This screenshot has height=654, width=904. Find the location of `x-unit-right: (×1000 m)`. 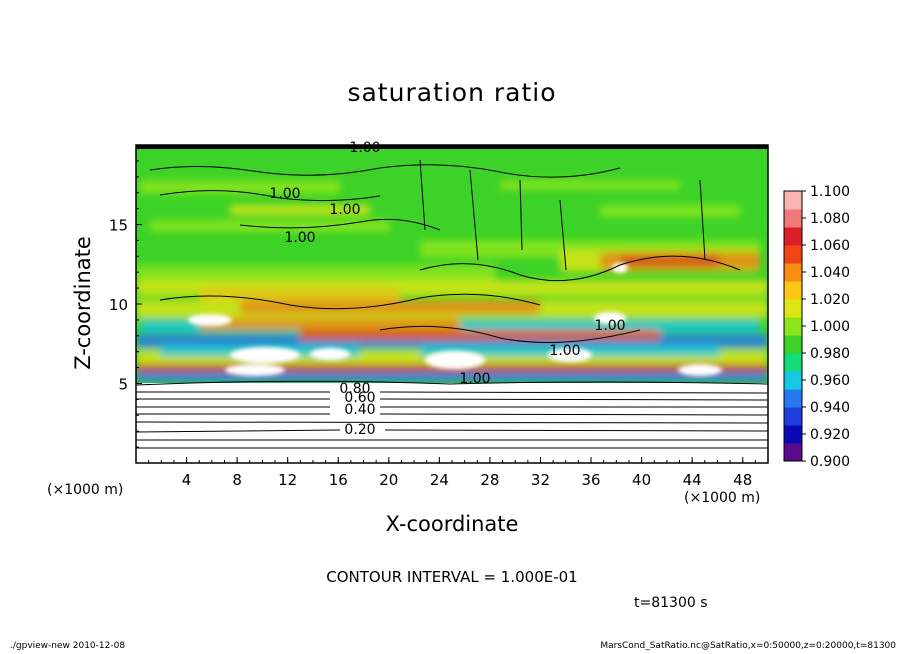

x-unit-right: (×1000 m) is located at coordinates (722, 498).